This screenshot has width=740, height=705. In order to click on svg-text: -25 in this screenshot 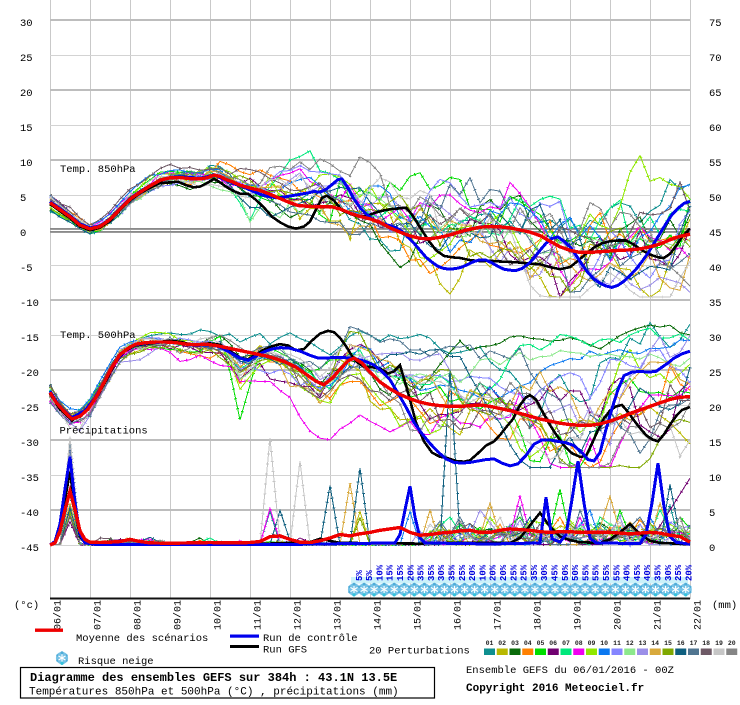, I will do `click(29, 409)`.